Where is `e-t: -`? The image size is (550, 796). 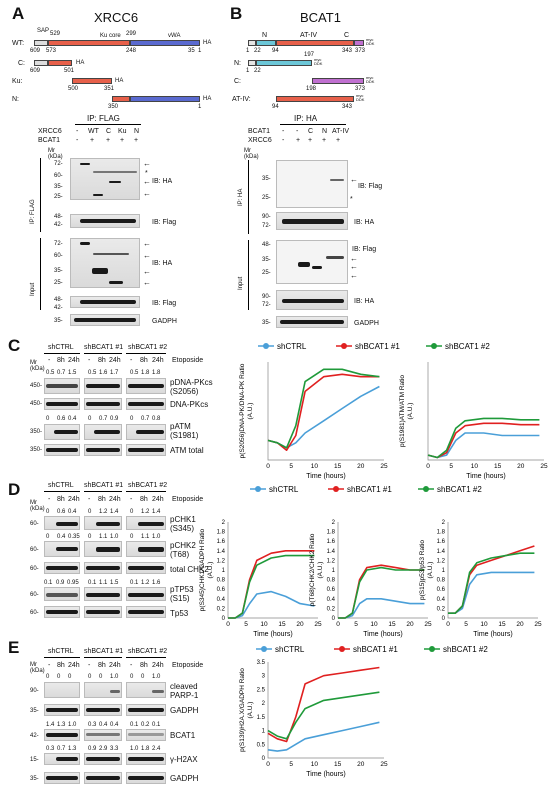
e-t: - is located at coordinates (49, 665).